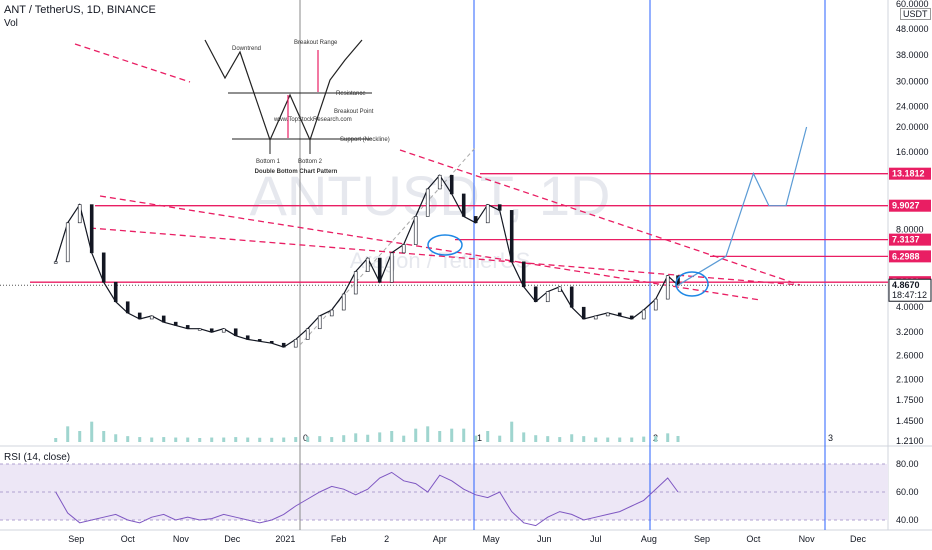  Describe the element at coordinates (181, 539) in the screenshot. I see `x-tick-label: Nov` at that location.